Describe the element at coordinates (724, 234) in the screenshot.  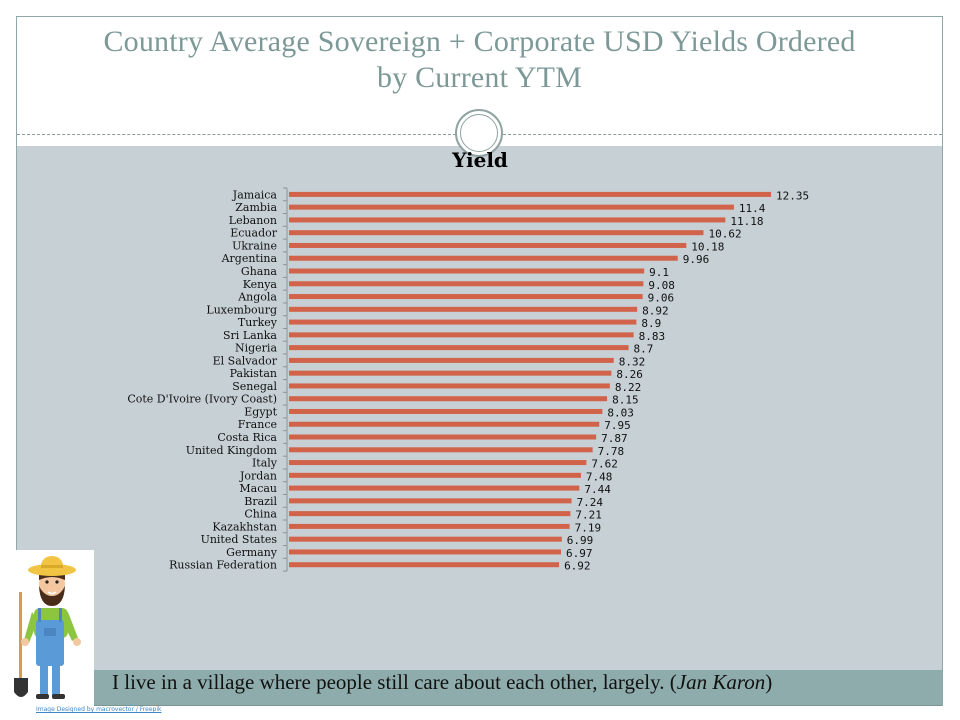
I see `data-label: 10.62` at that location.